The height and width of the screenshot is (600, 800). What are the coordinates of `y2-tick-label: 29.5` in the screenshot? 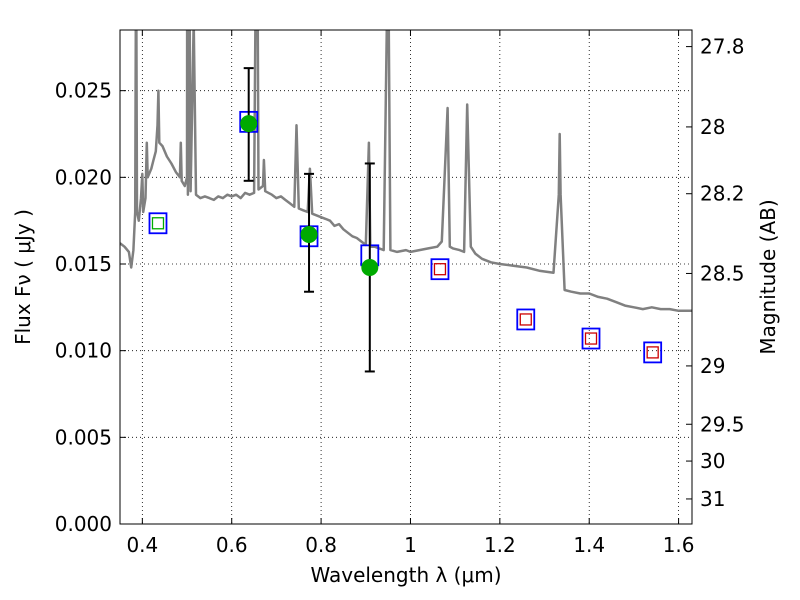 It's located at (722, 424).